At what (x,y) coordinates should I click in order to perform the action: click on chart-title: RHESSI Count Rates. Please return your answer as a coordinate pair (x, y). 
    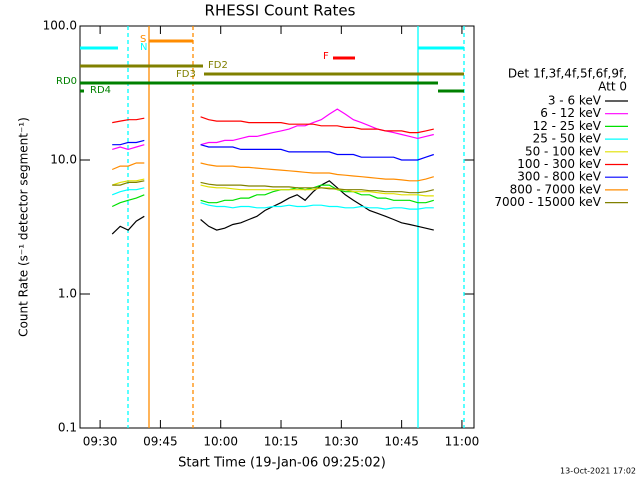
    Looking at the image, I should click on (280, 11).